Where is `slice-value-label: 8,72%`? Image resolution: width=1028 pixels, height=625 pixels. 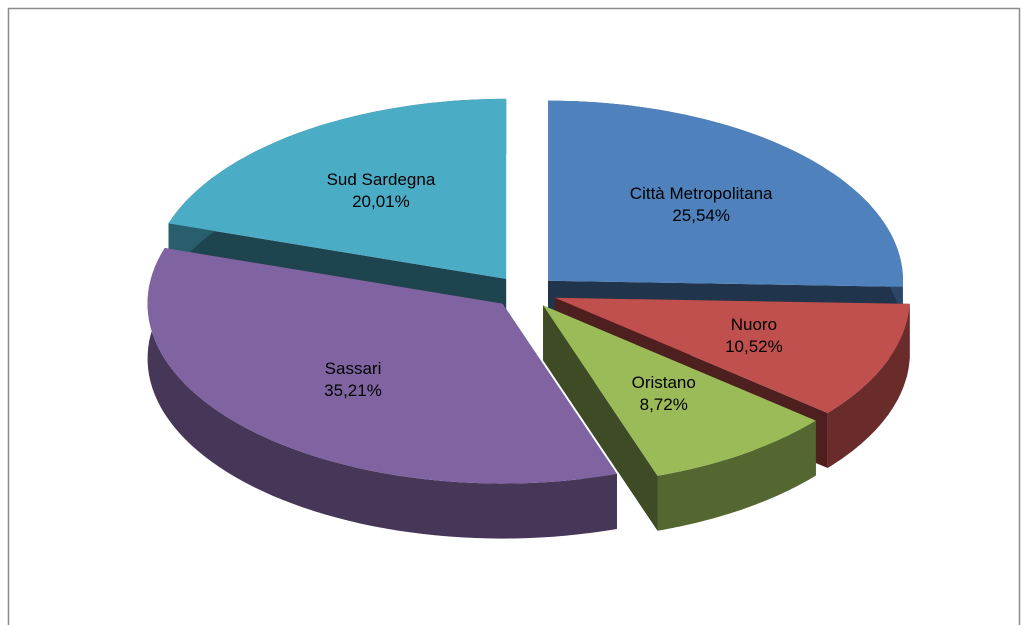 slice-value-label: 8,72% is located at coordinates (664, 404).